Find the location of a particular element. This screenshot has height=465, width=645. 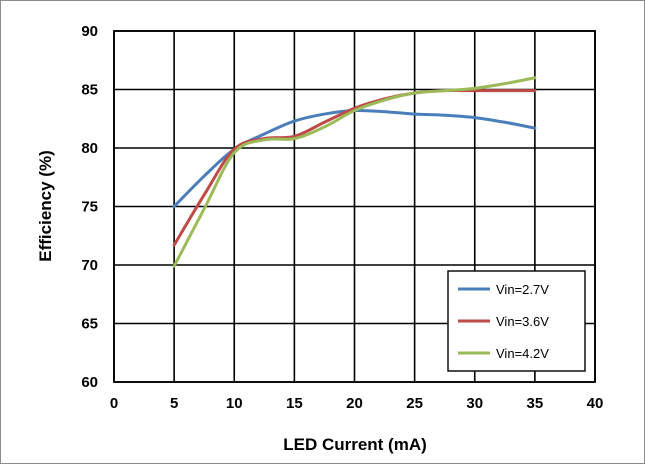

x-tick-label: 35 is located at coordinates (535, 403).